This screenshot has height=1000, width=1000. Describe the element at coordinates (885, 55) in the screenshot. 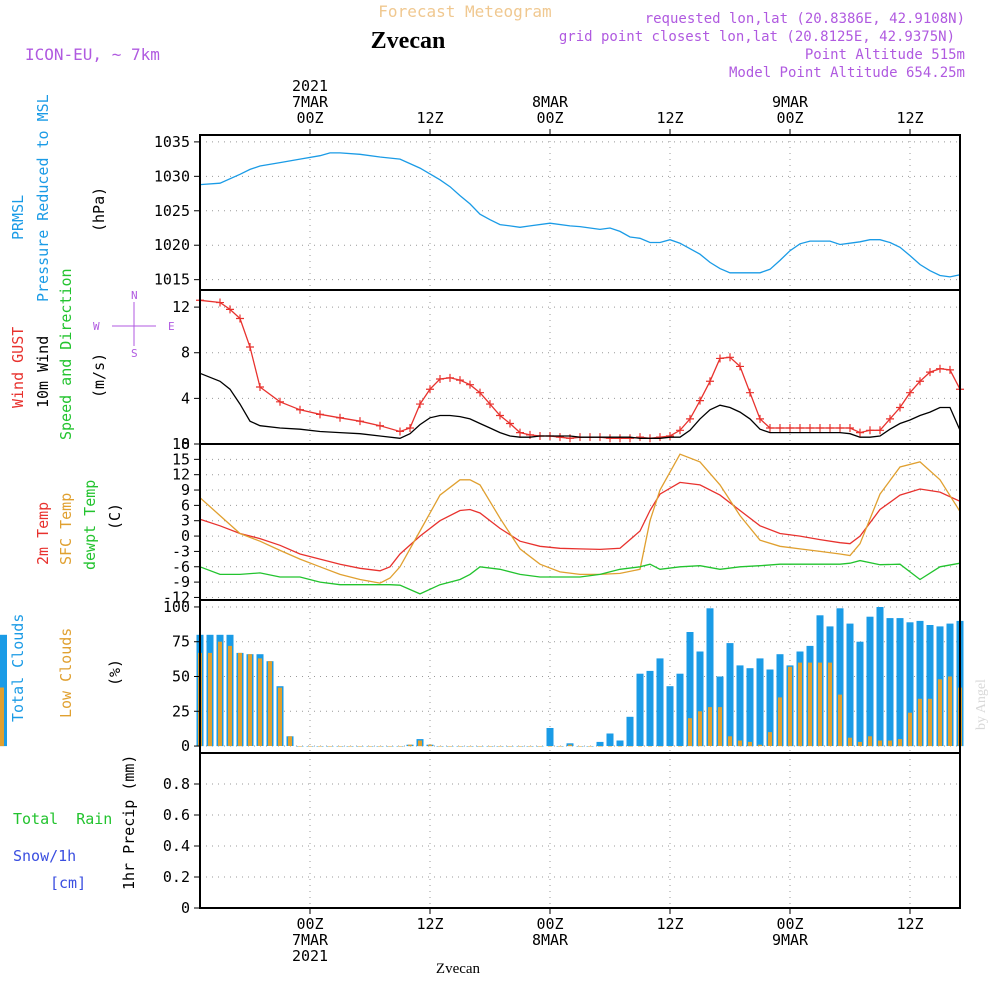

I see `point-altitude: Point Altitude 515m` at that location.